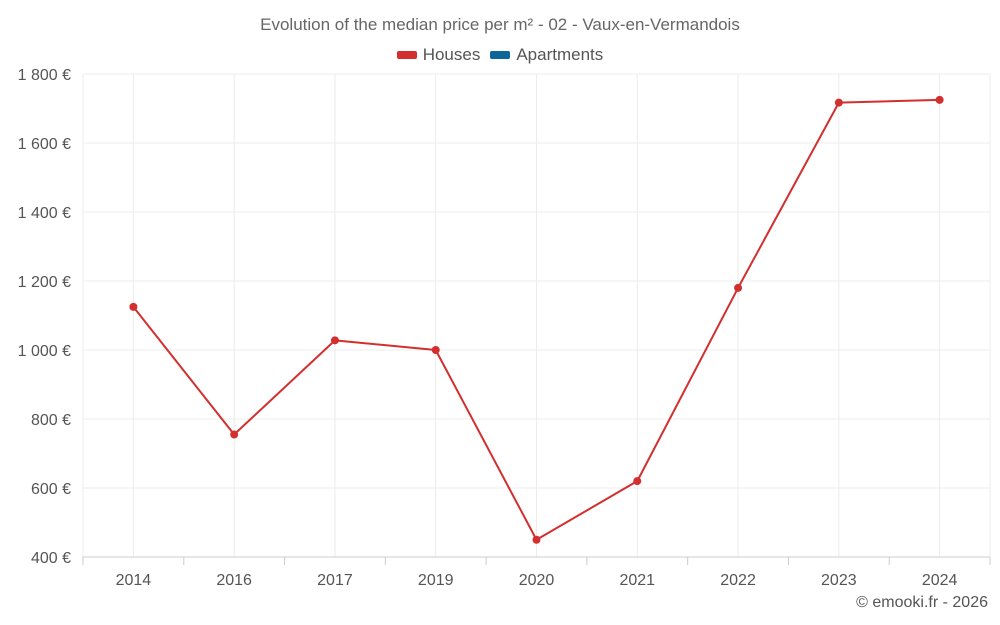  I want to click on x-tick-label: 2024, so click(940, 580).